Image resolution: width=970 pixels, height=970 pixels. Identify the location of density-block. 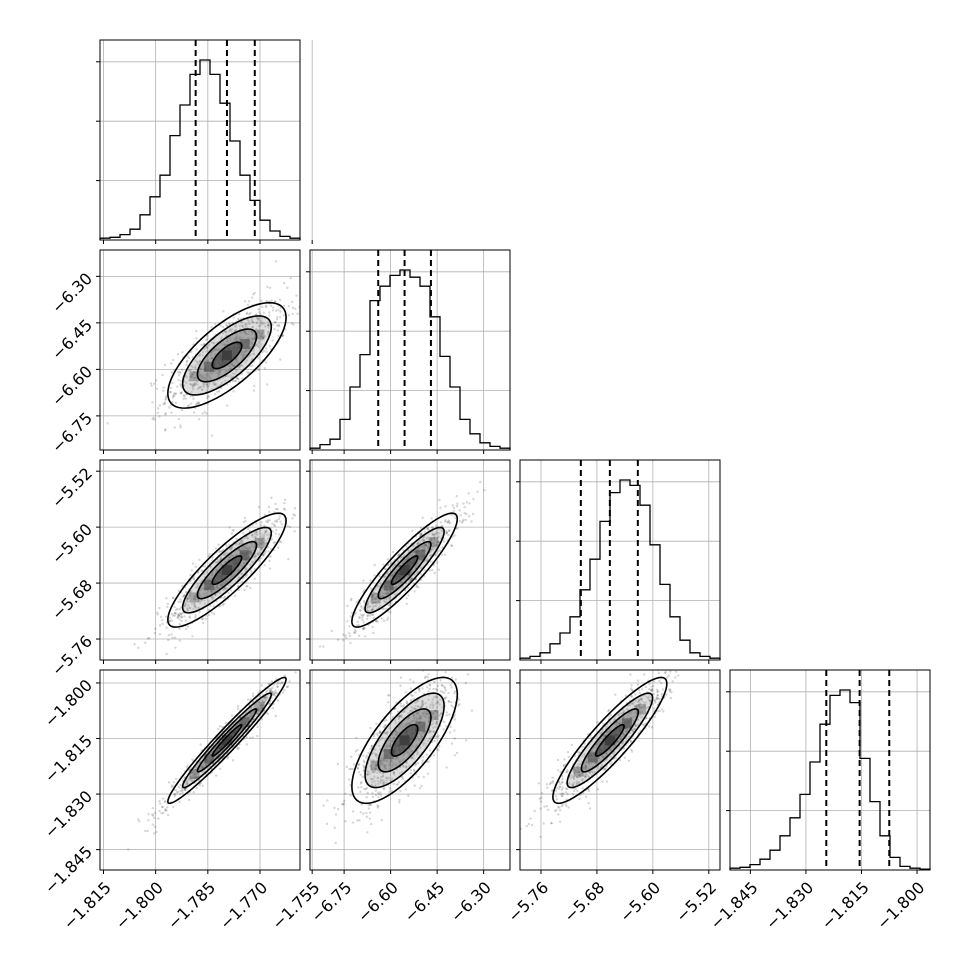
(259, 334).